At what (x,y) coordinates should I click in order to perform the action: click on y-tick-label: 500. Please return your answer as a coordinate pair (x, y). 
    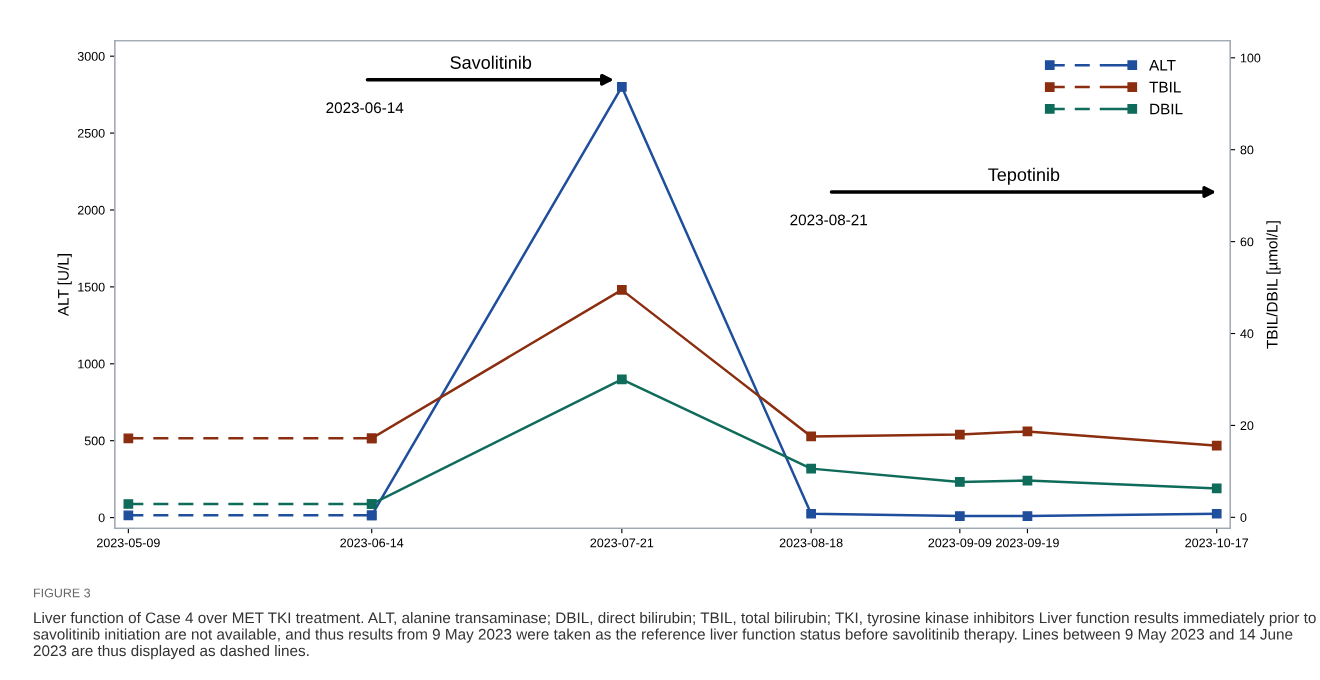
    Looking at the image, I should click on (94, 441).